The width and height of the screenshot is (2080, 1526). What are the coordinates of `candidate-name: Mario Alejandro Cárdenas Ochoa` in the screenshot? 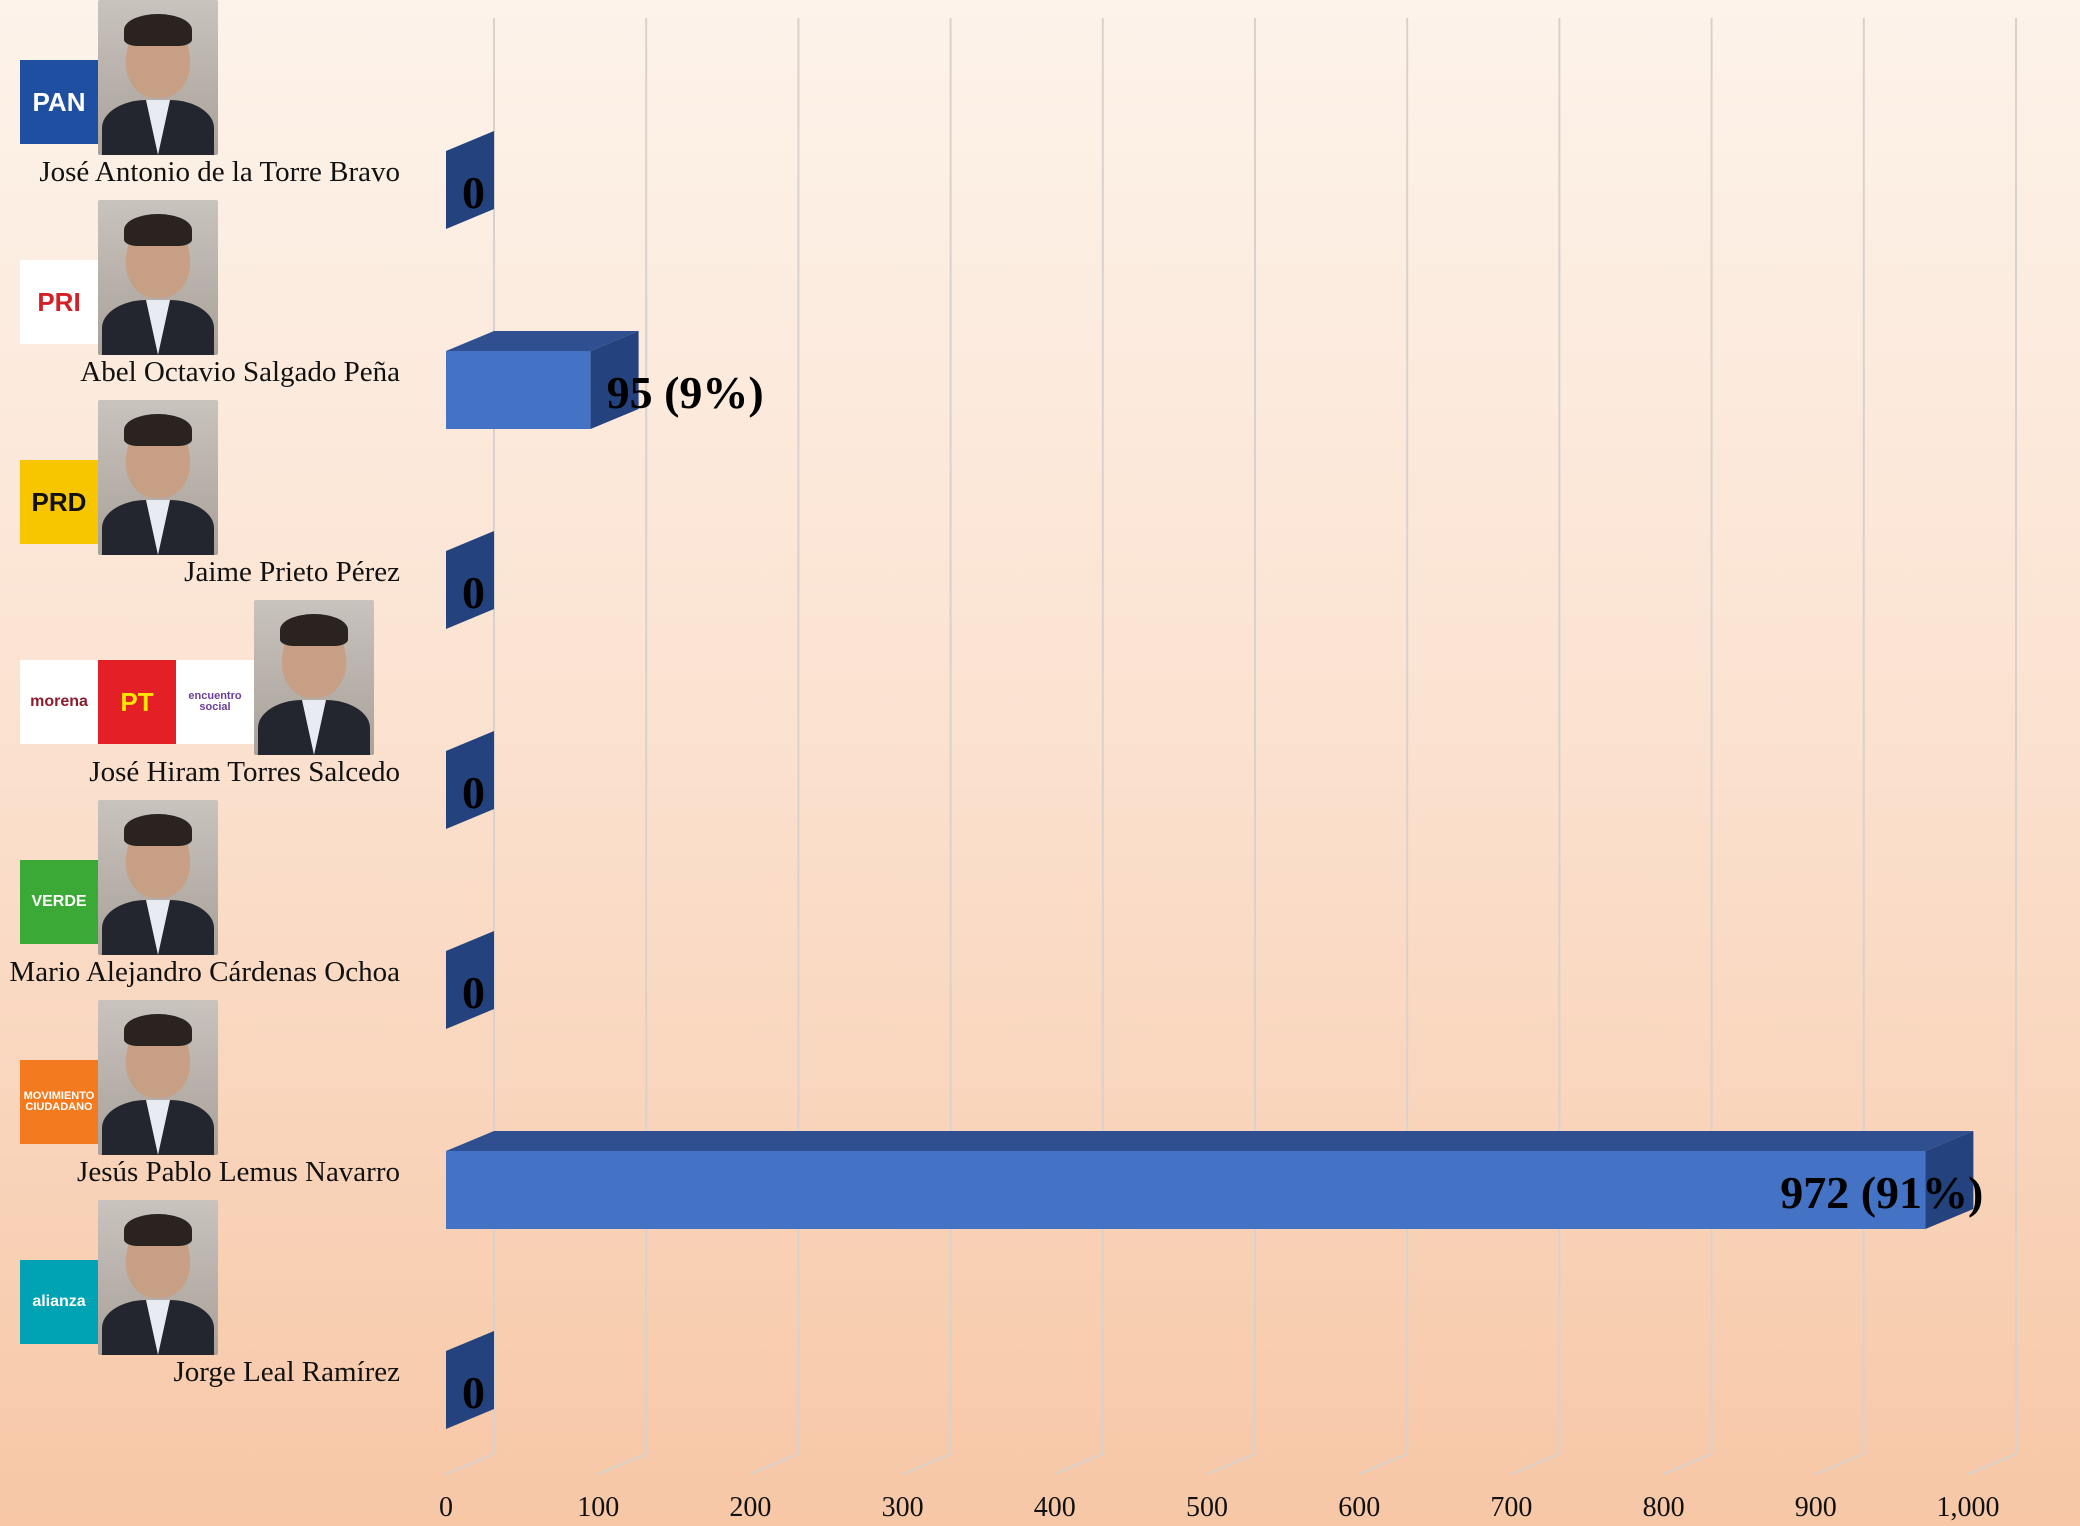 It's located at (204, 972).